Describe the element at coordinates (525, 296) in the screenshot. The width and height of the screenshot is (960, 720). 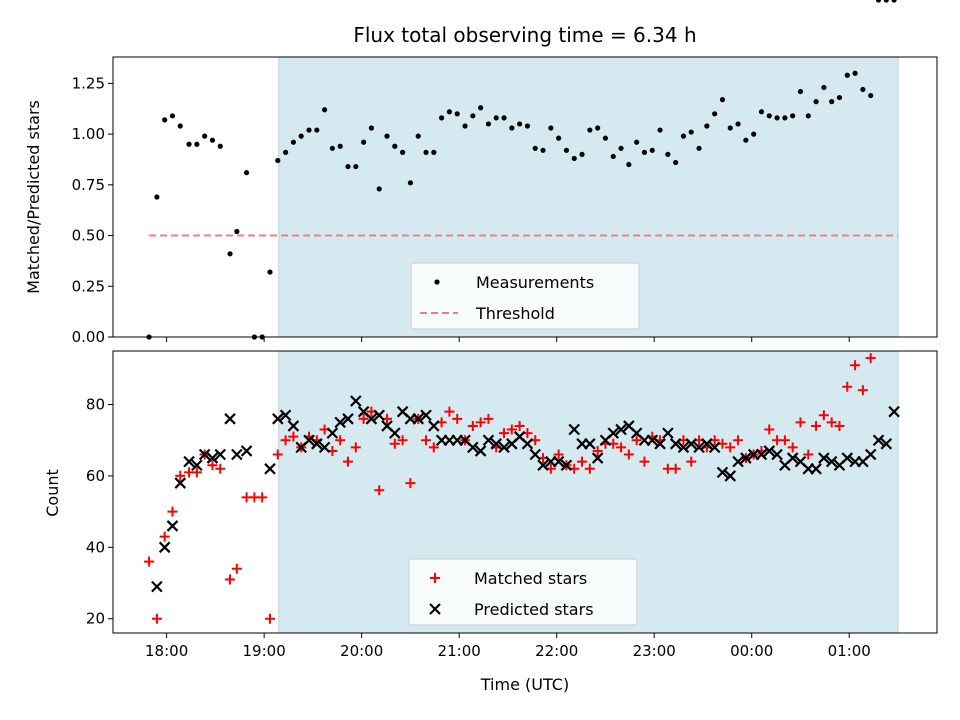
I see `legend-box` at that location.